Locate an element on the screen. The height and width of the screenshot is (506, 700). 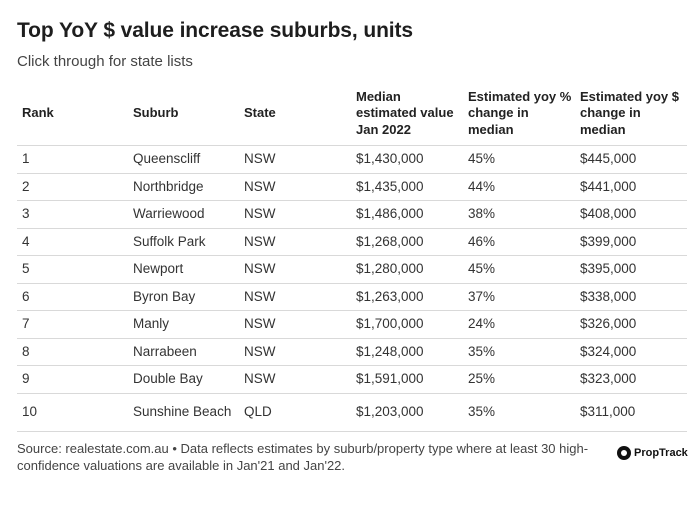
table-row: 5 Newport NSW $1,280,000 45% $395,000 is located at coordinates (352, 269).